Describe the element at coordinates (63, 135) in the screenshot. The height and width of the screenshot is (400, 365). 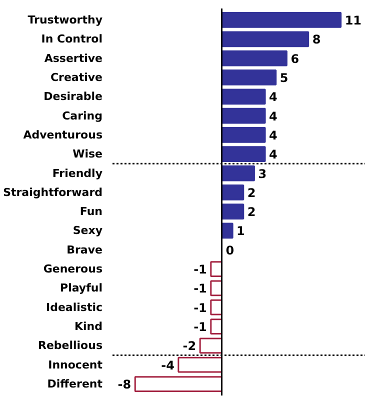
I see `y-tick-label: Adventurous` at that location.